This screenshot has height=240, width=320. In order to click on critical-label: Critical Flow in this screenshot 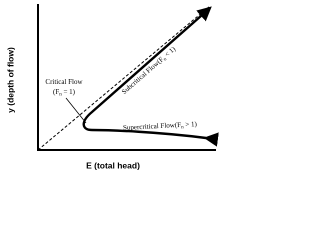, I will do `click(64, 82)`.